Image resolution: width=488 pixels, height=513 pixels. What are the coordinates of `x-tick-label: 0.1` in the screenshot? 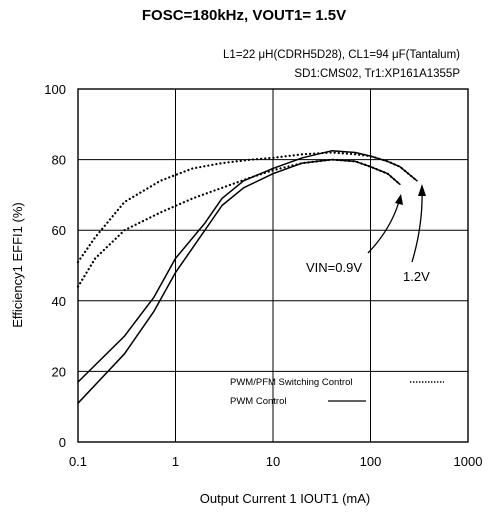 It's located at (78, 461).